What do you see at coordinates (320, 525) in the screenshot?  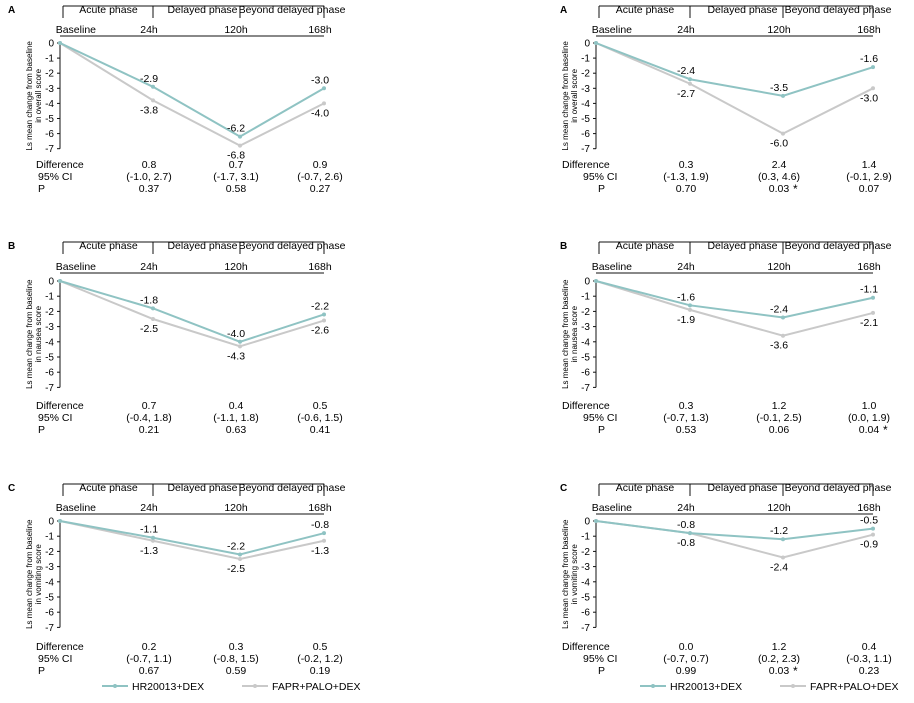 I see `panel4-data-label-hr-3: -0.8` at bounding box center [320, 525].